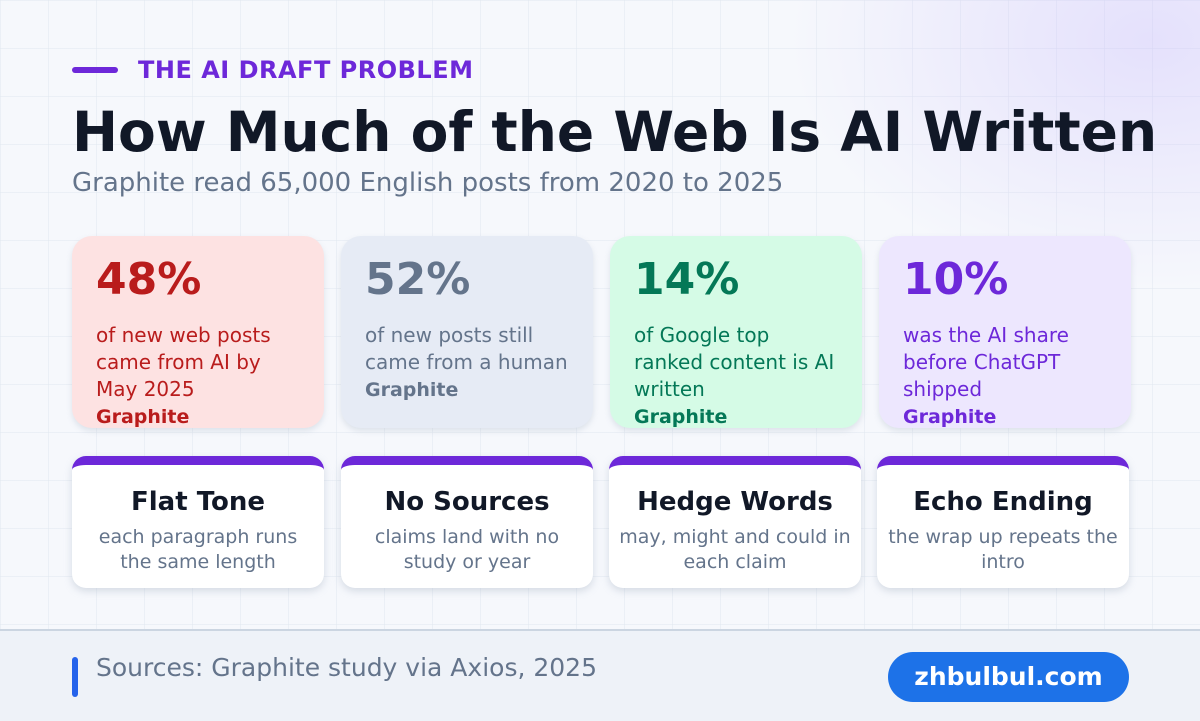  What do you see at coordinates (467, 549) in the screenshot?
I see `sign-description: claims land with no study or year` at bounding box center [467, 549].